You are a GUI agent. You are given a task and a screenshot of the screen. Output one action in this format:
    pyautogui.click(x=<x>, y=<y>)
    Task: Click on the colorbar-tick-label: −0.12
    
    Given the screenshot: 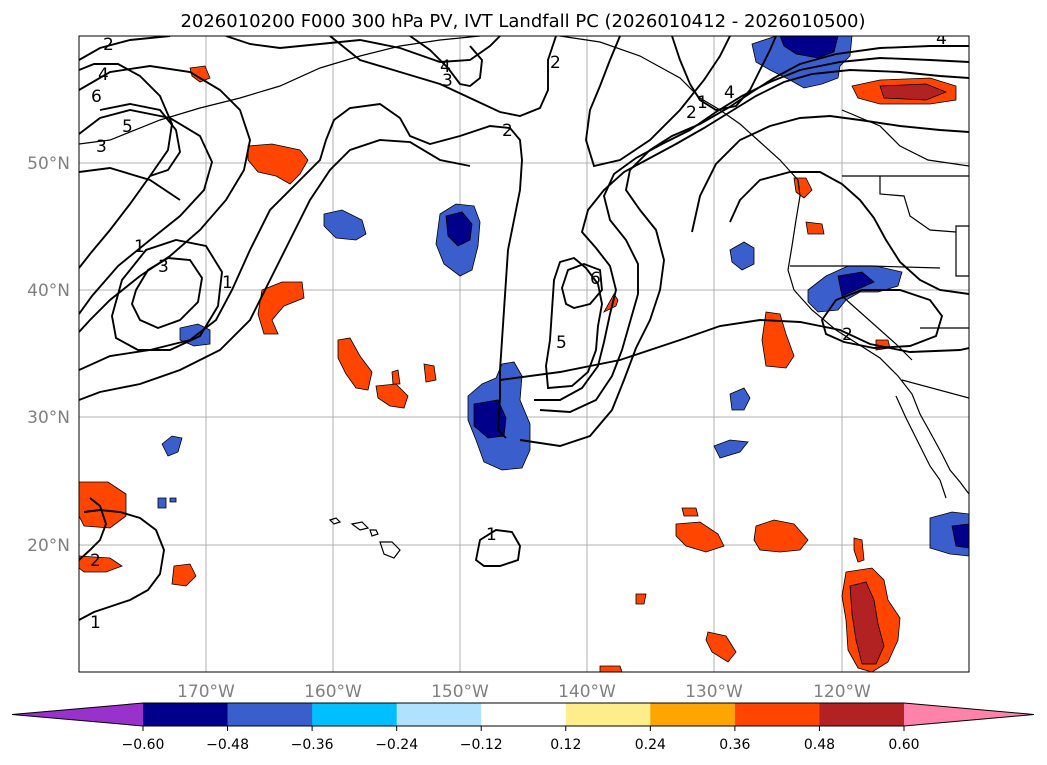 What is the action you would take?
    pyautogui.click(x=481, y=745)
    